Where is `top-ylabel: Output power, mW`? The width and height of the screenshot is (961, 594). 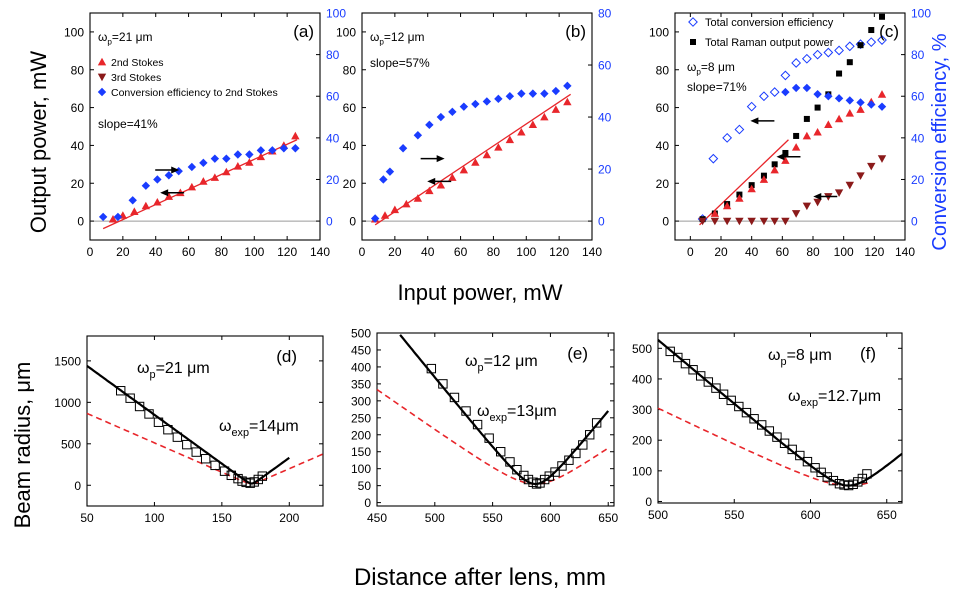 top-ylabel: Output power, mW is located at coordinates (38, 142).